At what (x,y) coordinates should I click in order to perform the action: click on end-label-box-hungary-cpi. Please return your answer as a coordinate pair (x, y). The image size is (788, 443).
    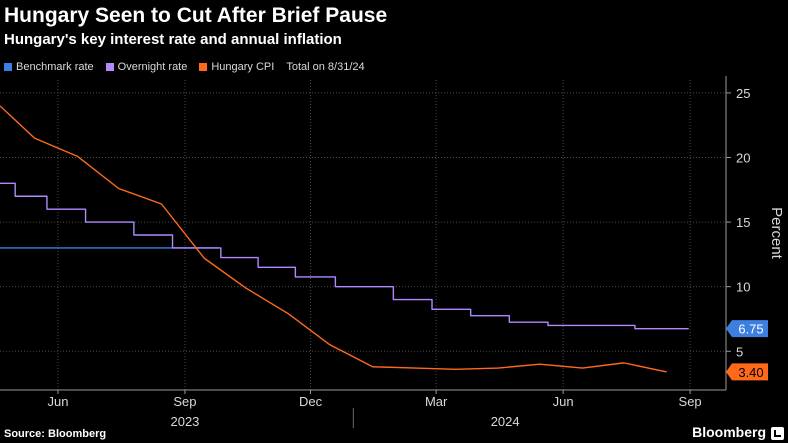
    Looking at the image, I should click on (747, 372).